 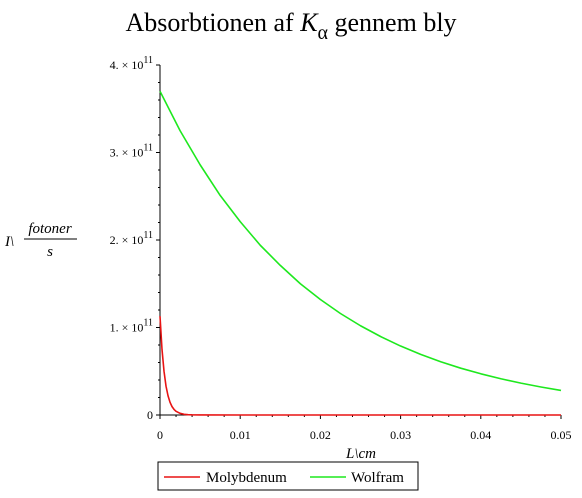 I want to click on legend-box, so click(x=288, y=476).